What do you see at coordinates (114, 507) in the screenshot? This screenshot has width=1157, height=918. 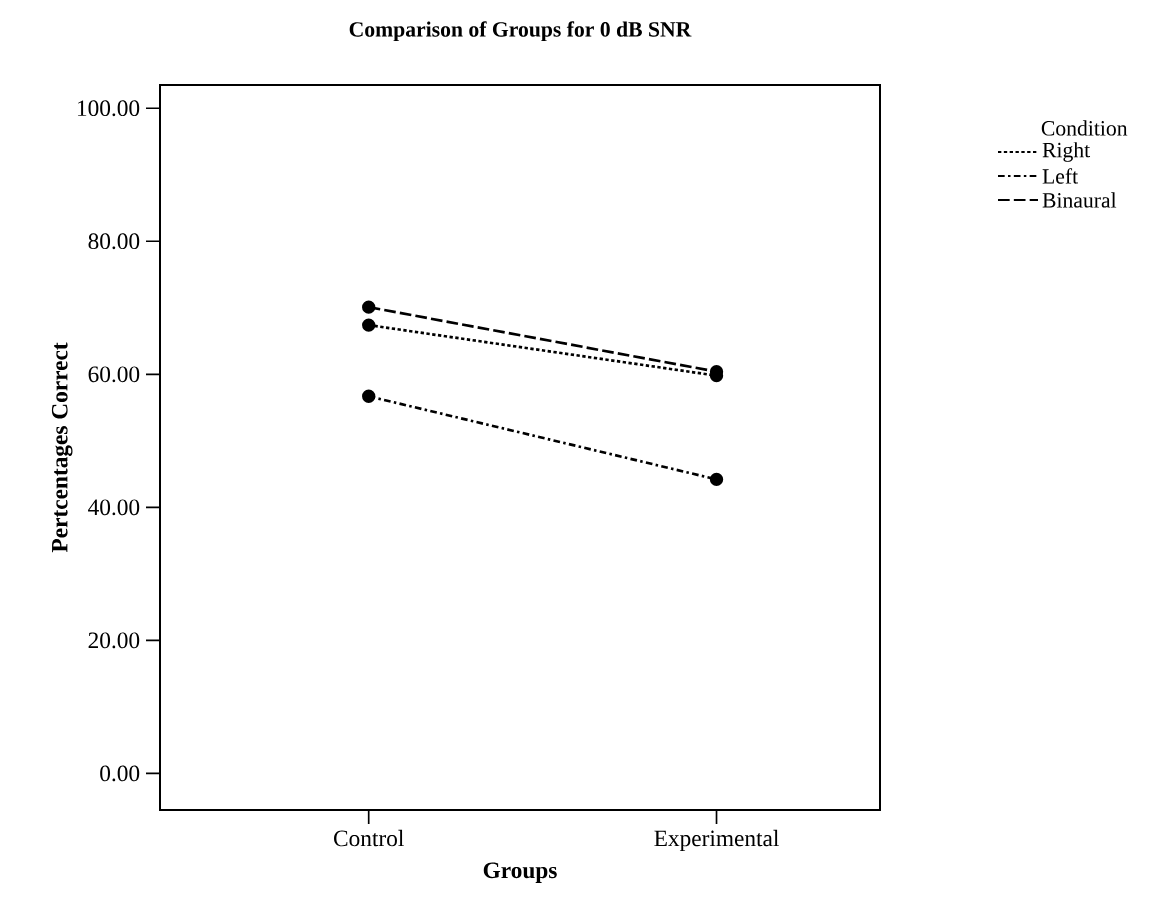 I see `y-tick-label: 40.00` at bounding box center [114, 507].